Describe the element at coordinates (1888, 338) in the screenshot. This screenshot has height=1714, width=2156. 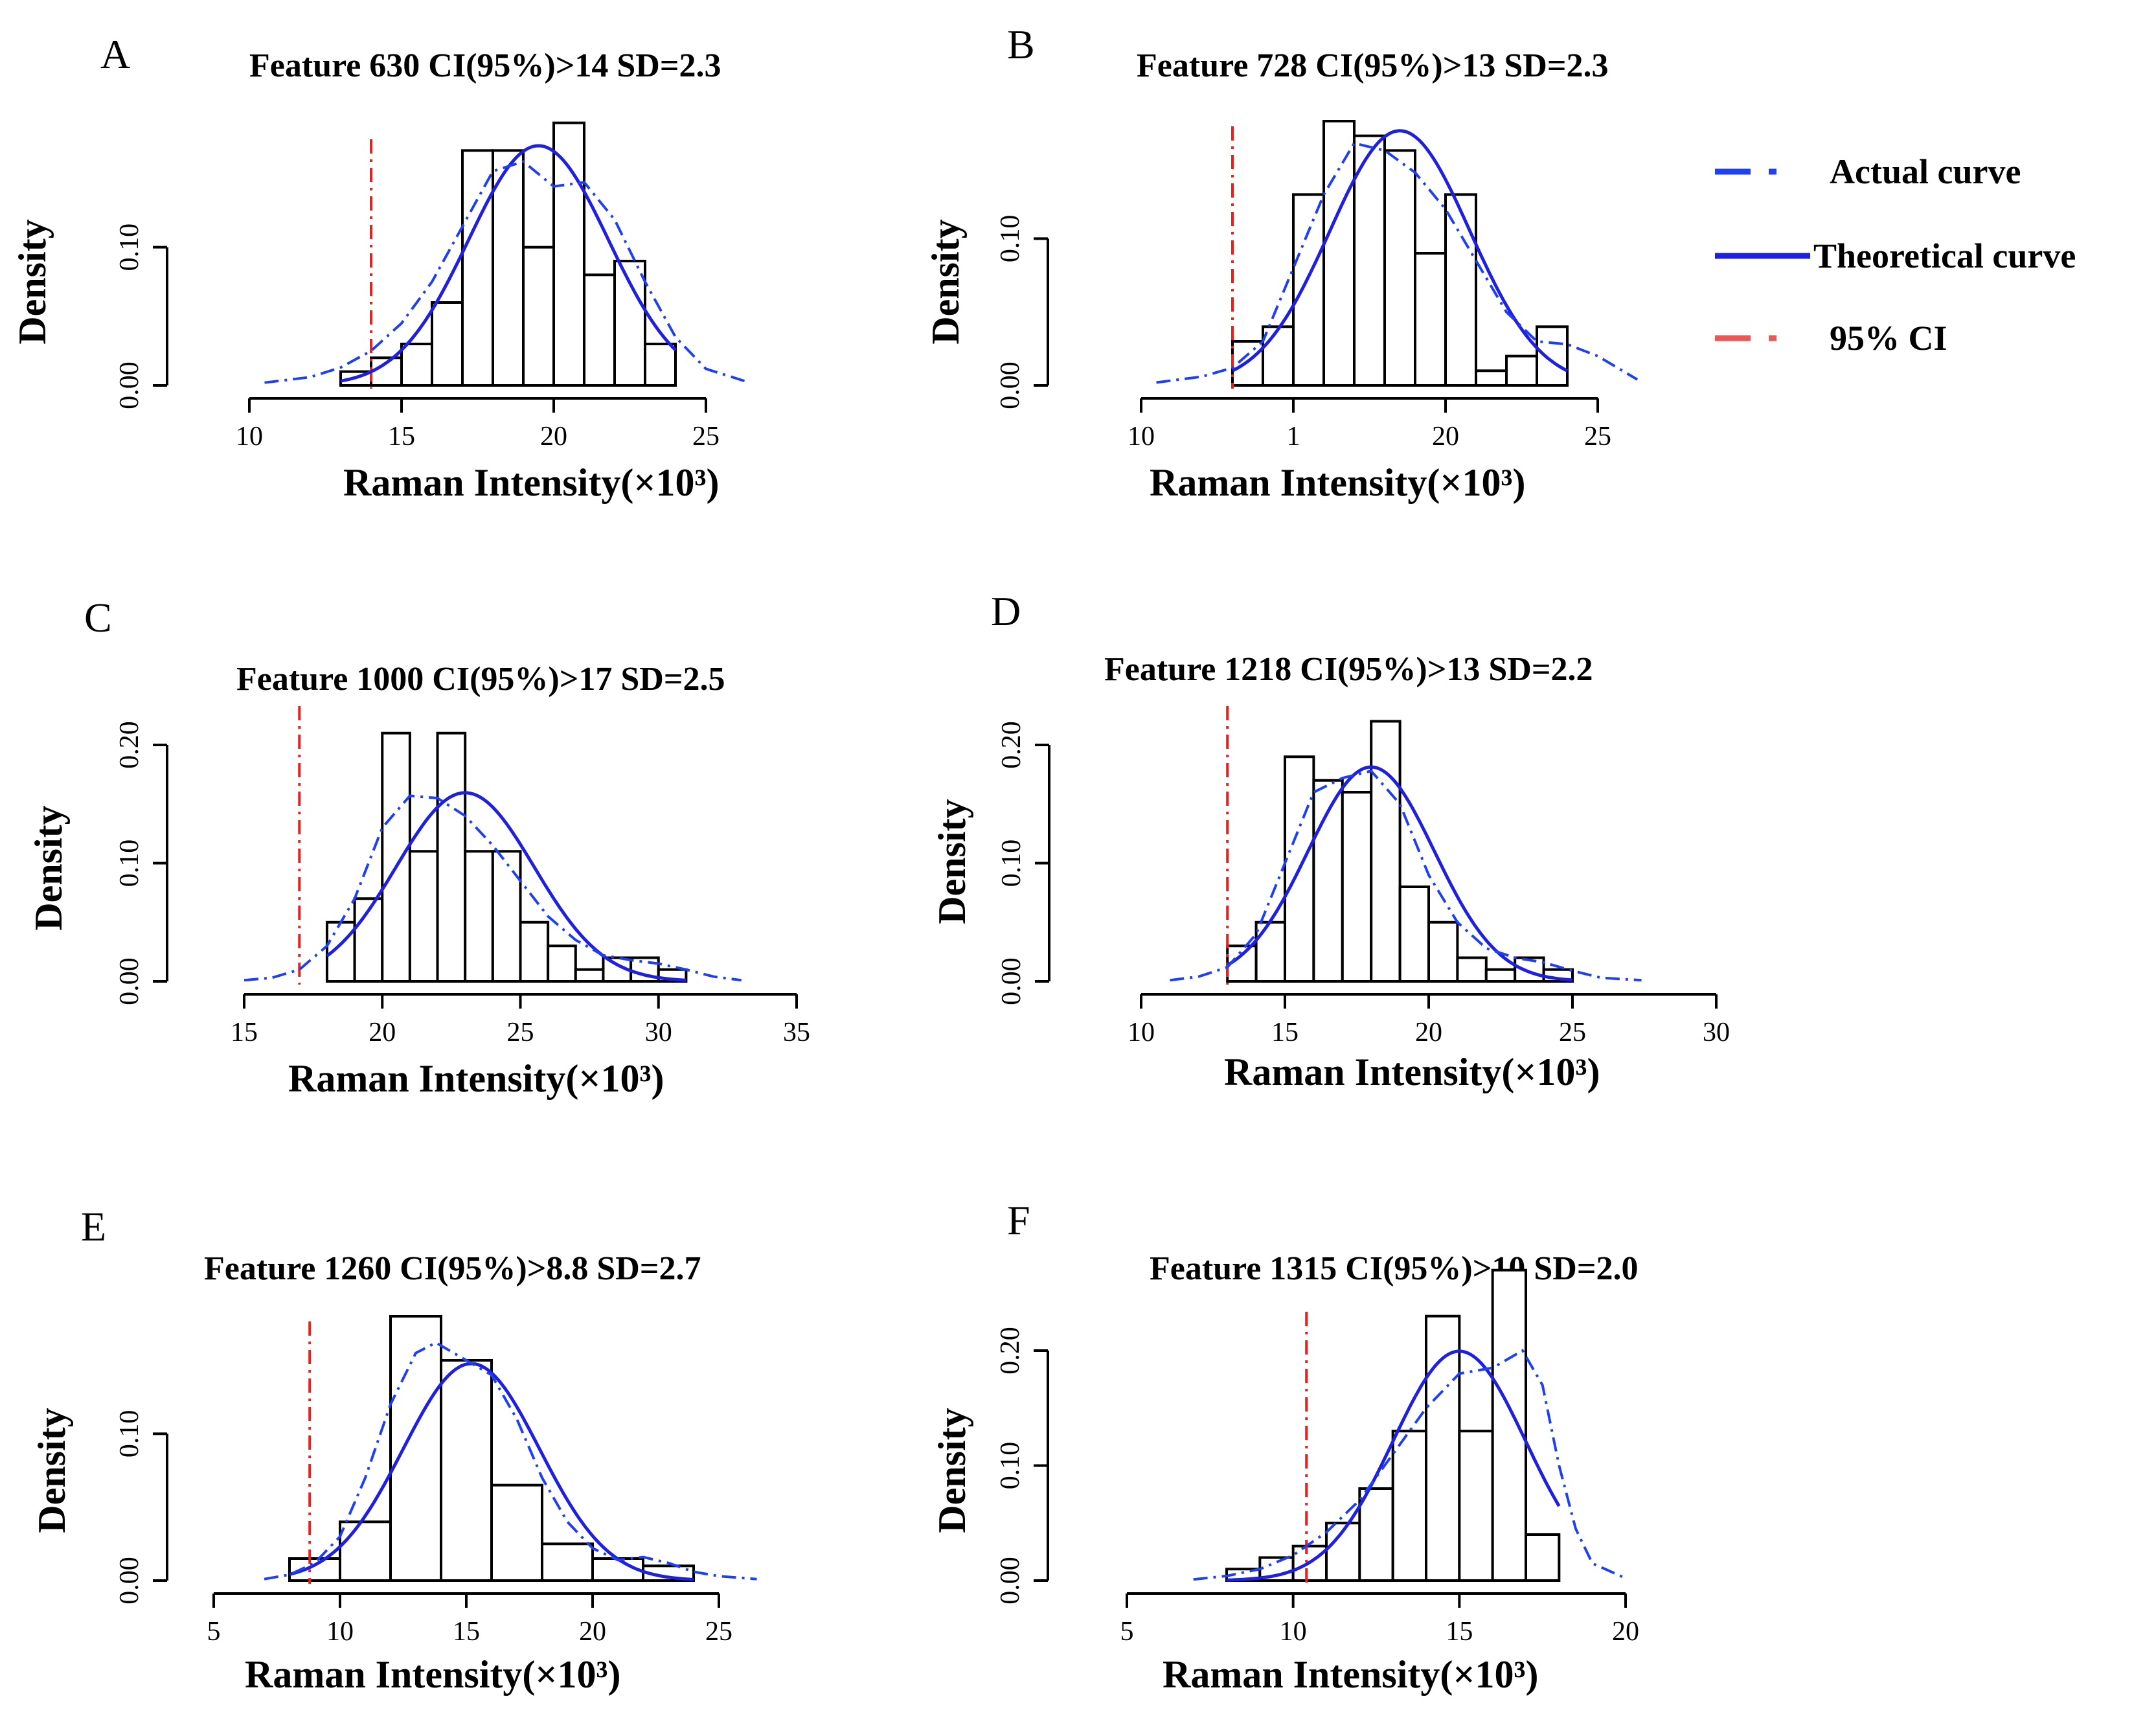
I see `legend-ci-label: 95% CI` at that location.